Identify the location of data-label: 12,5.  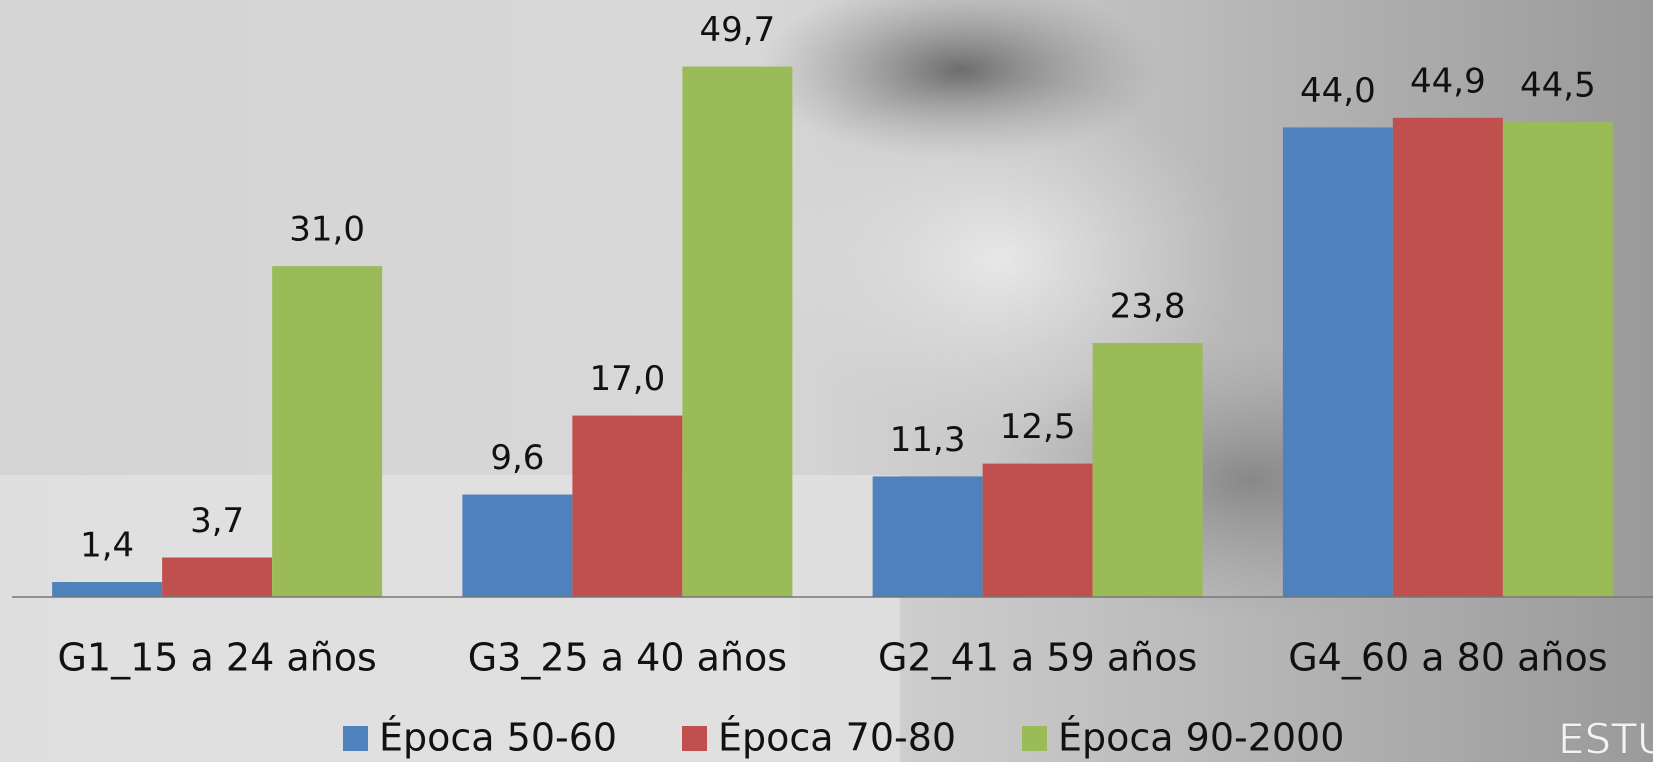
(1038, 427).